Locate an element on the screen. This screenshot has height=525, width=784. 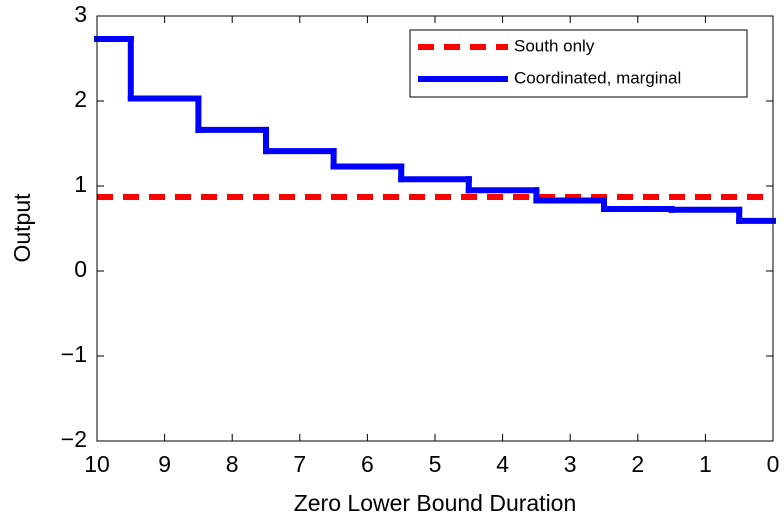
legend-label: South only is located at coordinates (554, 45).